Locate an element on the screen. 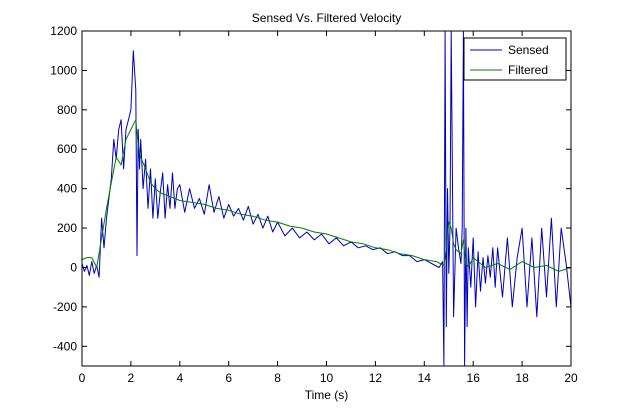 Image resolution: width=632 pixels, height=415 pixels. y-tick-label: 800 is located at coordinates (67, 110).